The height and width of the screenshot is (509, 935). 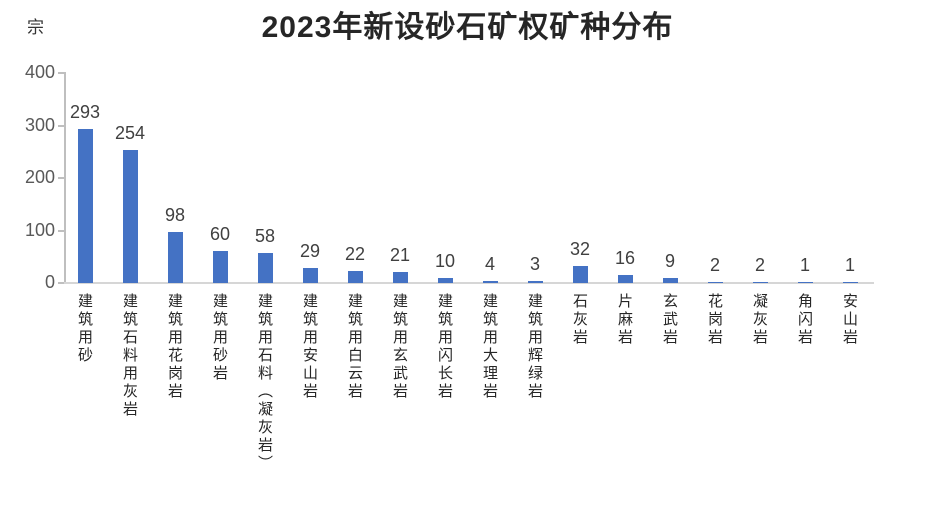 I want to click on bar-category-label: 建筑用玄武岩, so click(x=399, y=347).